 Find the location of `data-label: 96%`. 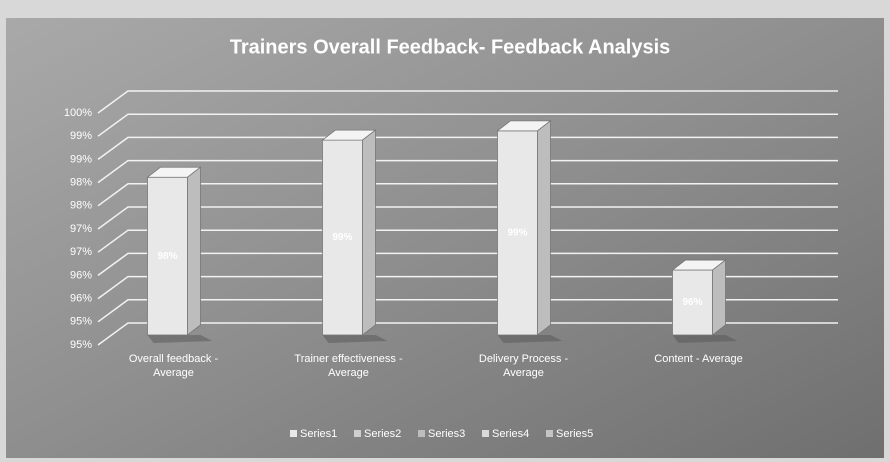

data-label: 96% is located at coordinates (692, 302).